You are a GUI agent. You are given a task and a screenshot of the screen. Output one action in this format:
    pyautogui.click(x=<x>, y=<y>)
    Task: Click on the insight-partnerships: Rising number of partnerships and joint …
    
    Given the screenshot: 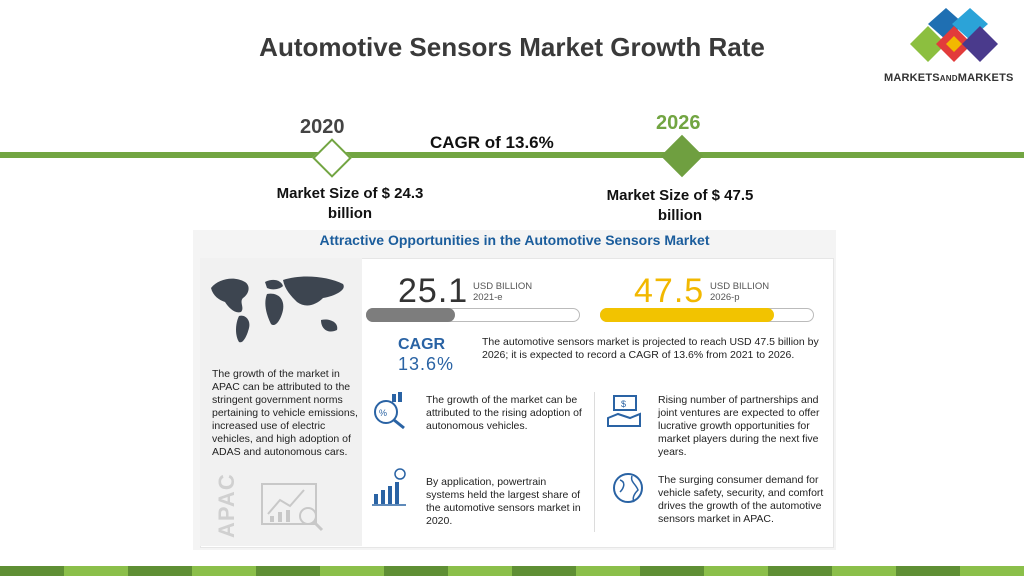 What is the action you would take?
    pyautogui.click(x=739, y=426)
    